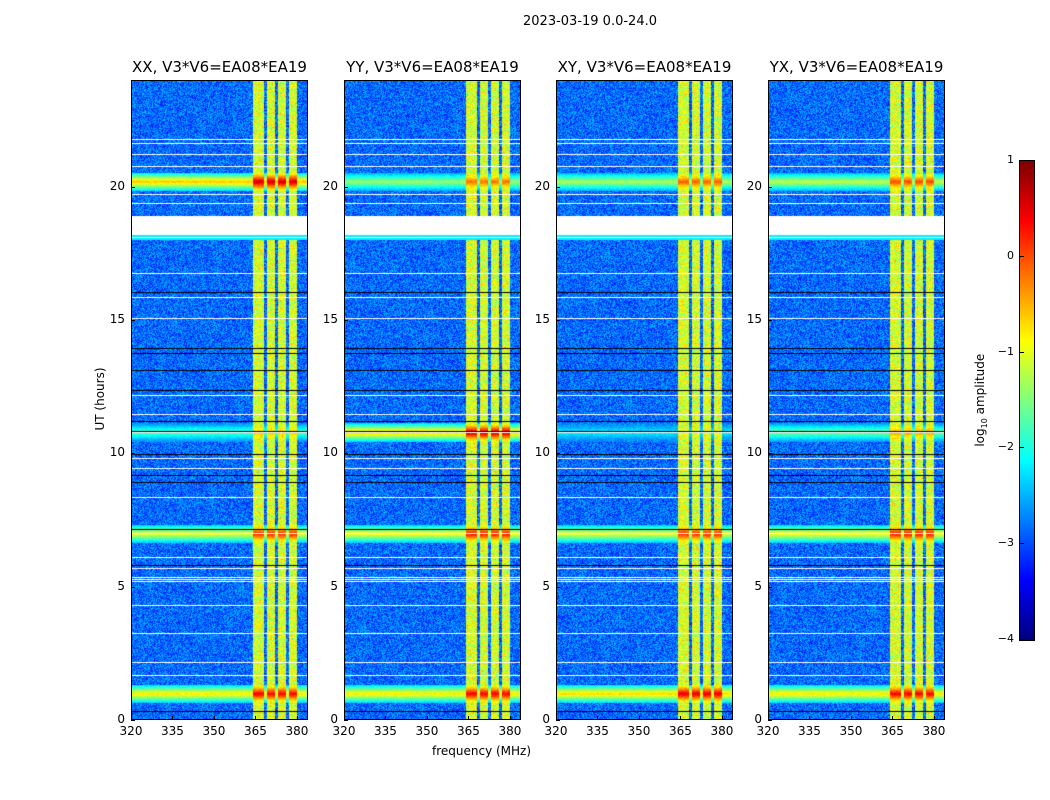 The height and width of the screenshot is (800, 1050). What do you see at coordinates (432, 67) in the screenshot?
I see `panel-title: YY, V3*V6=EA08*EA19` at bounding box center [432, 67].